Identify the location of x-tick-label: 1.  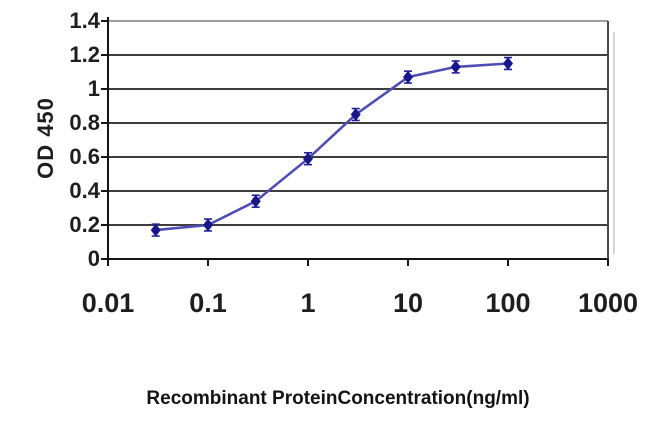
(308, 303).